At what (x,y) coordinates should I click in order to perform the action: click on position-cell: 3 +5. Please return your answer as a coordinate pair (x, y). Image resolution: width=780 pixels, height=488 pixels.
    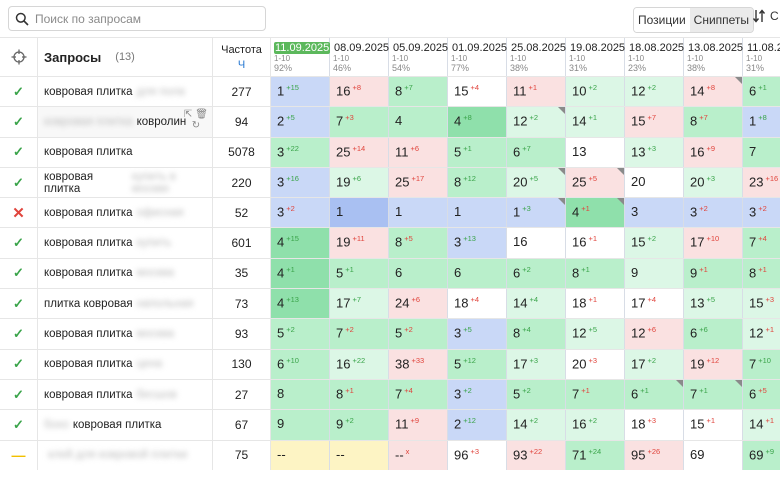
    Looking at the image, I should click on (477, 334).